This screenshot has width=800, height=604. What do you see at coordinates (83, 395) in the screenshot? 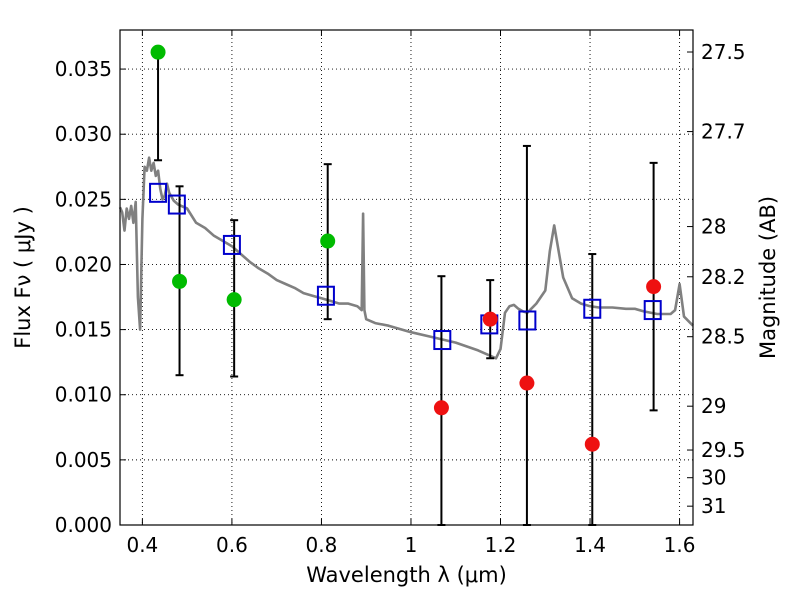
I see `y-tick-label: 0.010` at bounding box center [83, 395].